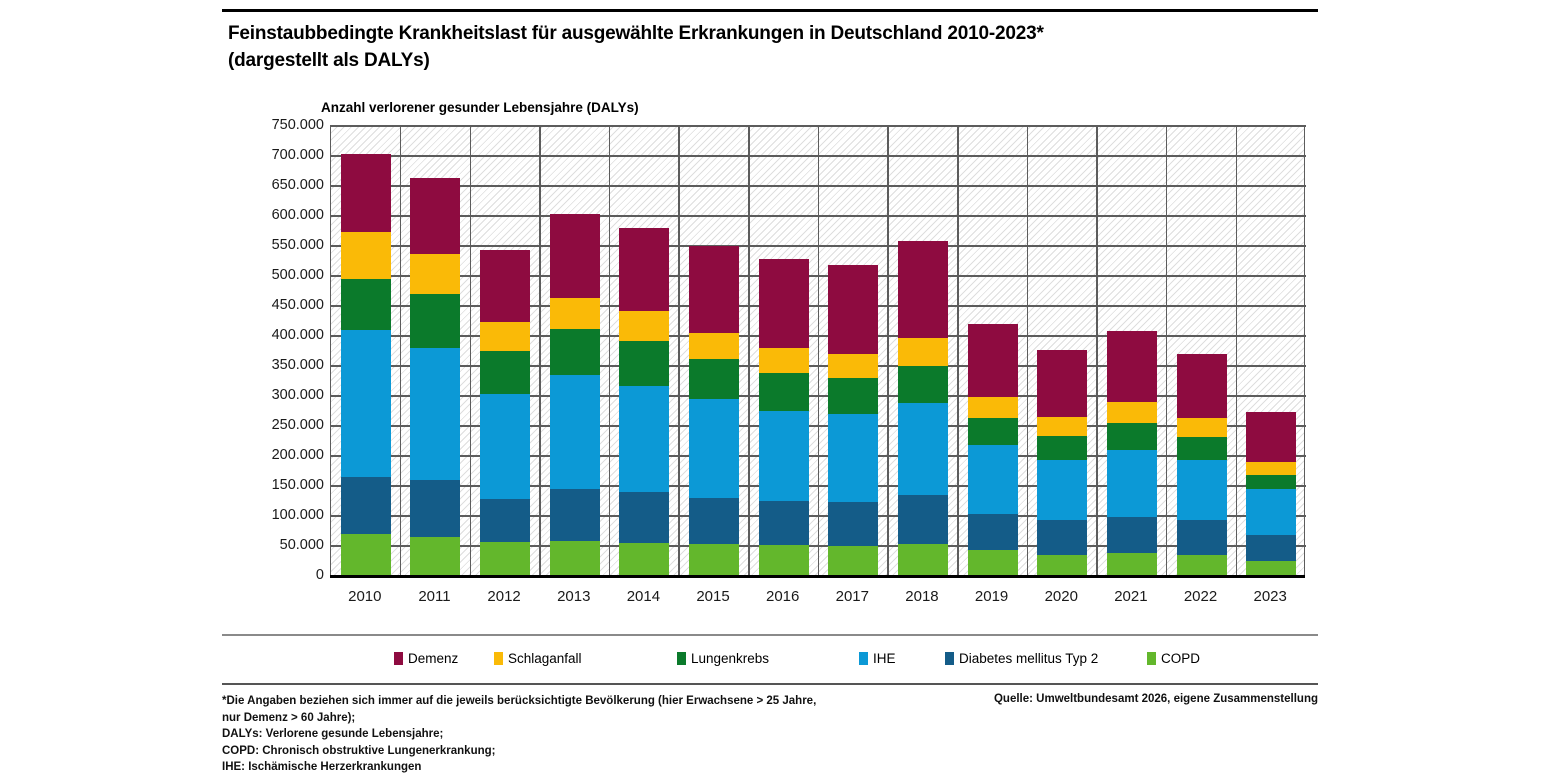 The height and width of the screenshot is (776, 1545). What do you see at coordinates (1062, 564) in the screenshot?
I see `bar-segment-copd-2020` at bounding box center [1062, 564].